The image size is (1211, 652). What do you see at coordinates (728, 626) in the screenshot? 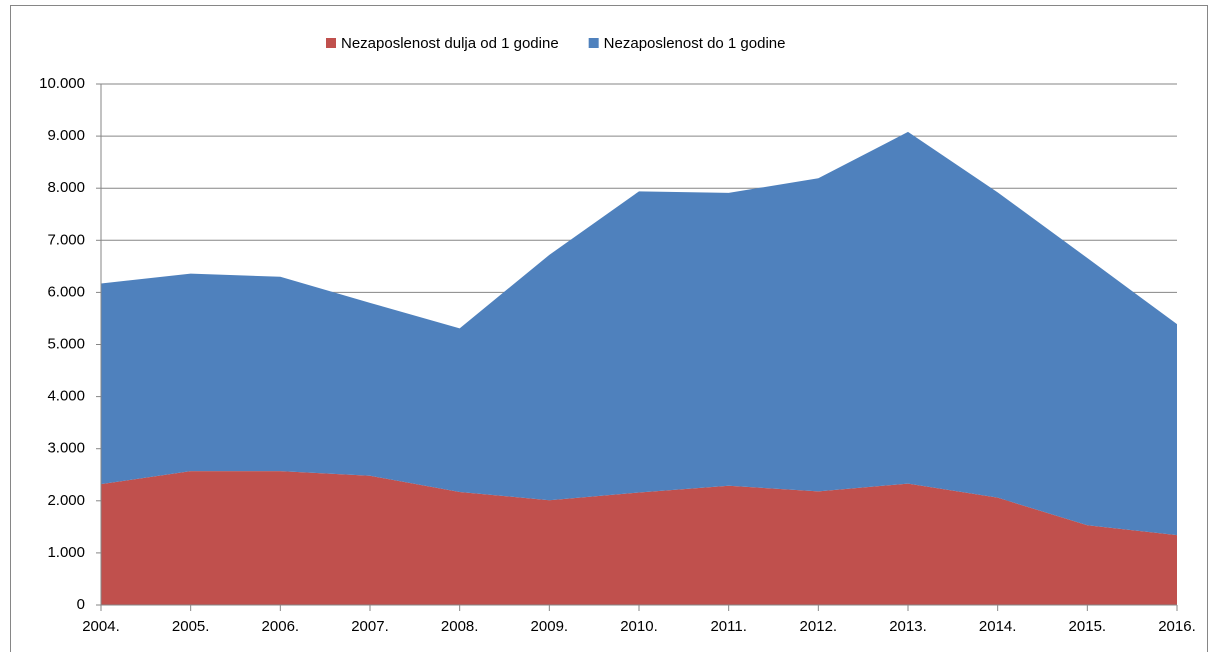
I see `x-tick-label: 2011.` at bounding box center [728, 626].